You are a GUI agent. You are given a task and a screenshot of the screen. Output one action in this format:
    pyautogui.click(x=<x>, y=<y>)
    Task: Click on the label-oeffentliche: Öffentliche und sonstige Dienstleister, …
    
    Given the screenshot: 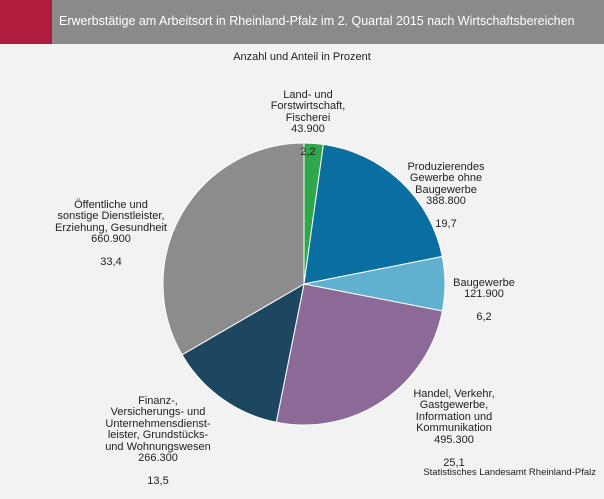 What is the action you would take?
    pyautogui.click(x=111, y=234)
    